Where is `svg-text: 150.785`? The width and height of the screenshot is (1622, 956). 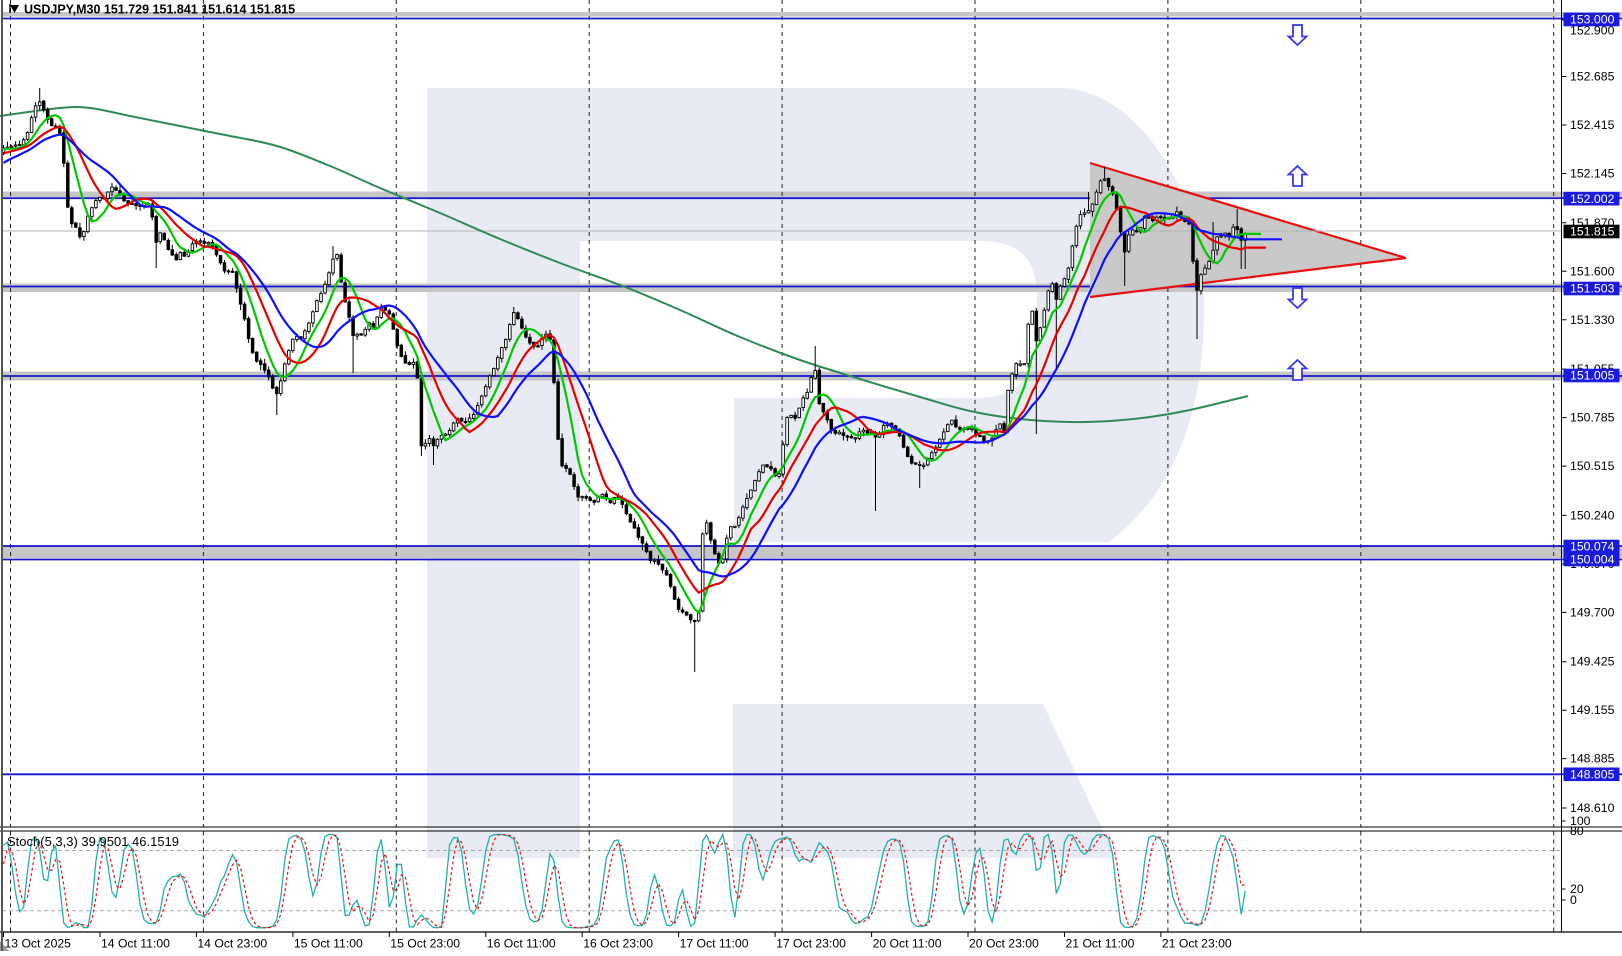 svg-text: 150.785 is located at coordinates (1592, 418).